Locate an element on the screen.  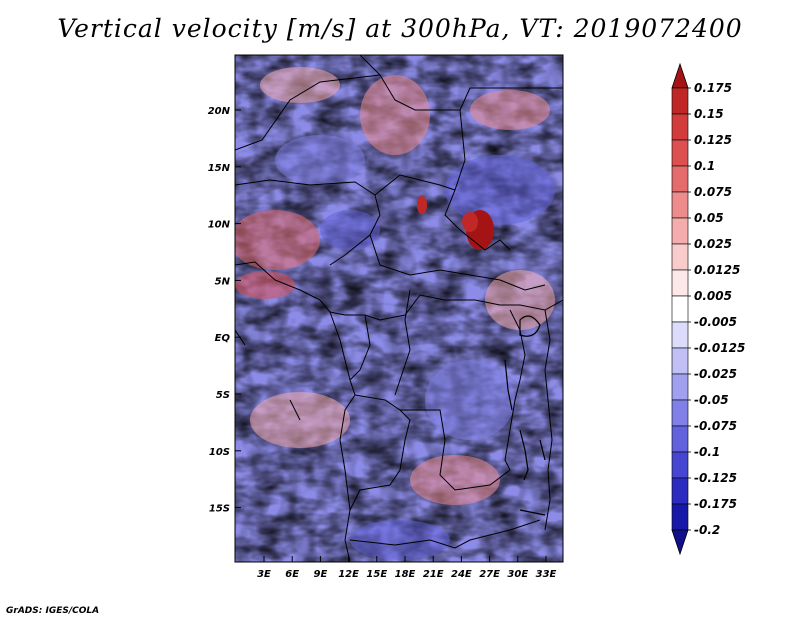
lon-tick-label: 9E is located at coordinates (321, 574).